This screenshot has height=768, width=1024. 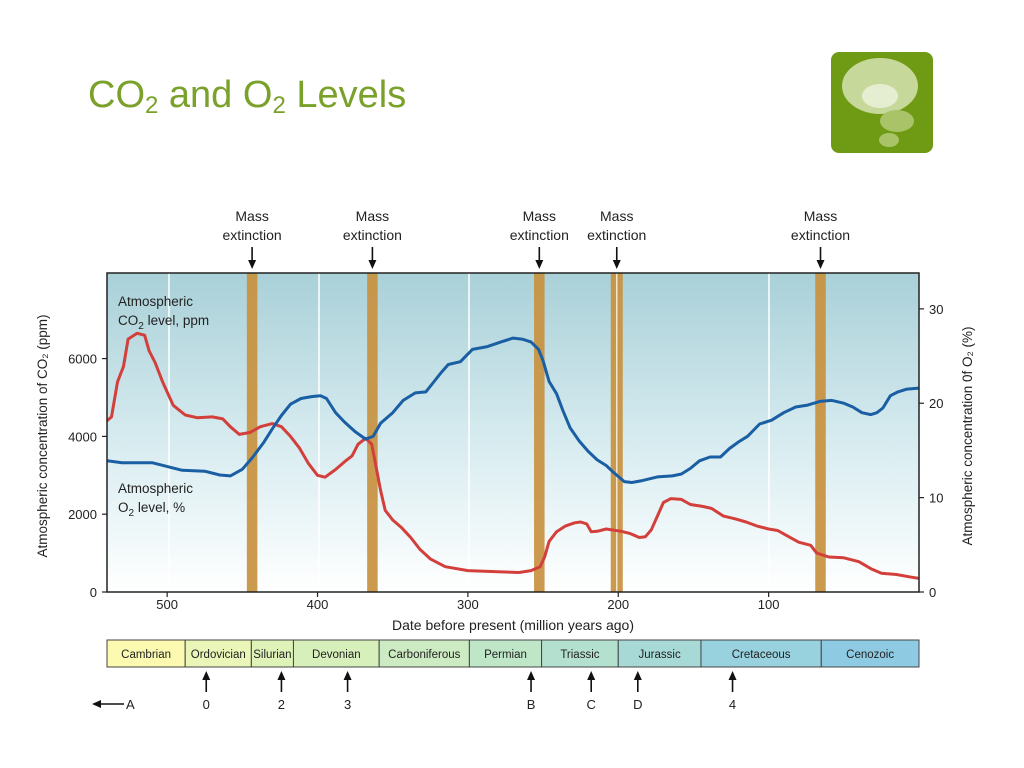 I want to click on marker-label: D, so click(x=637, y=704).